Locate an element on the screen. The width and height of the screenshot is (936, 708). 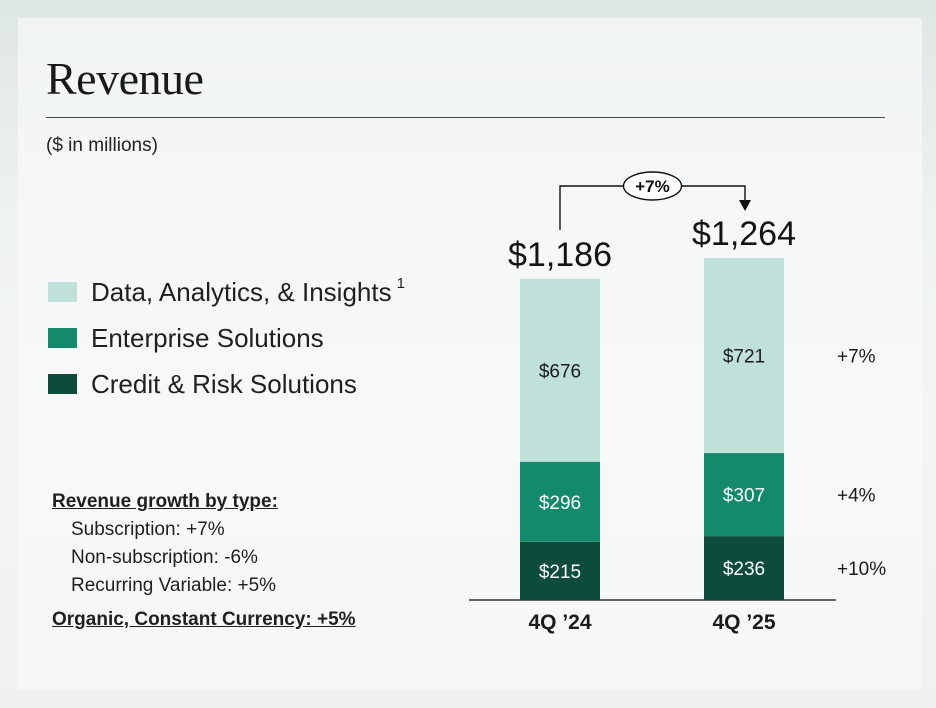
organic-growth: Organic, Constant Currency: +5% is located at coordinates (204, 619).